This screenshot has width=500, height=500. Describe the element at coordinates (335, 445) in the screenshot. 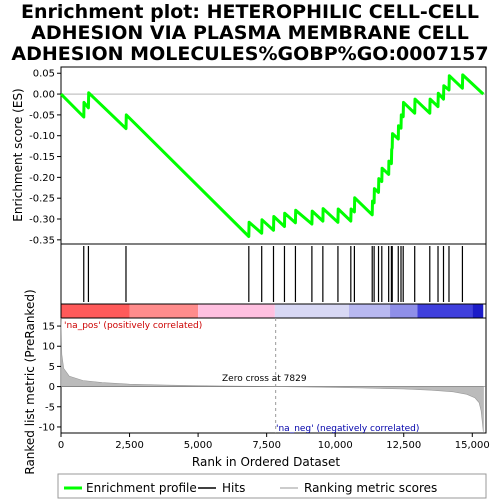

I see `x-tick-label: 10,000` at that location.